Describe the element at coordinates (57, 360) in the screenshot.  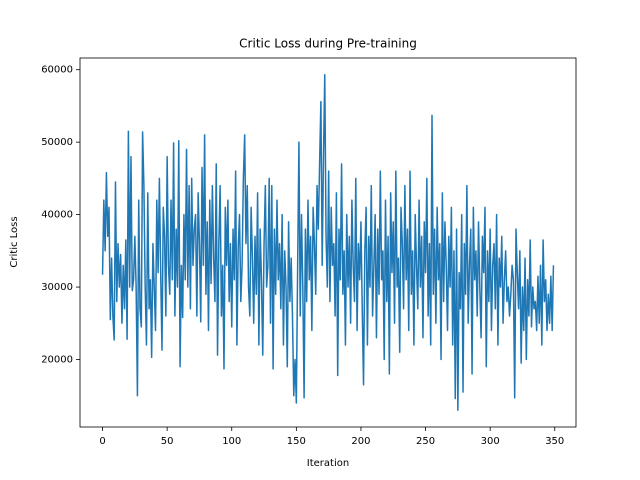
I see `y-tick-label: 20000` at that location.